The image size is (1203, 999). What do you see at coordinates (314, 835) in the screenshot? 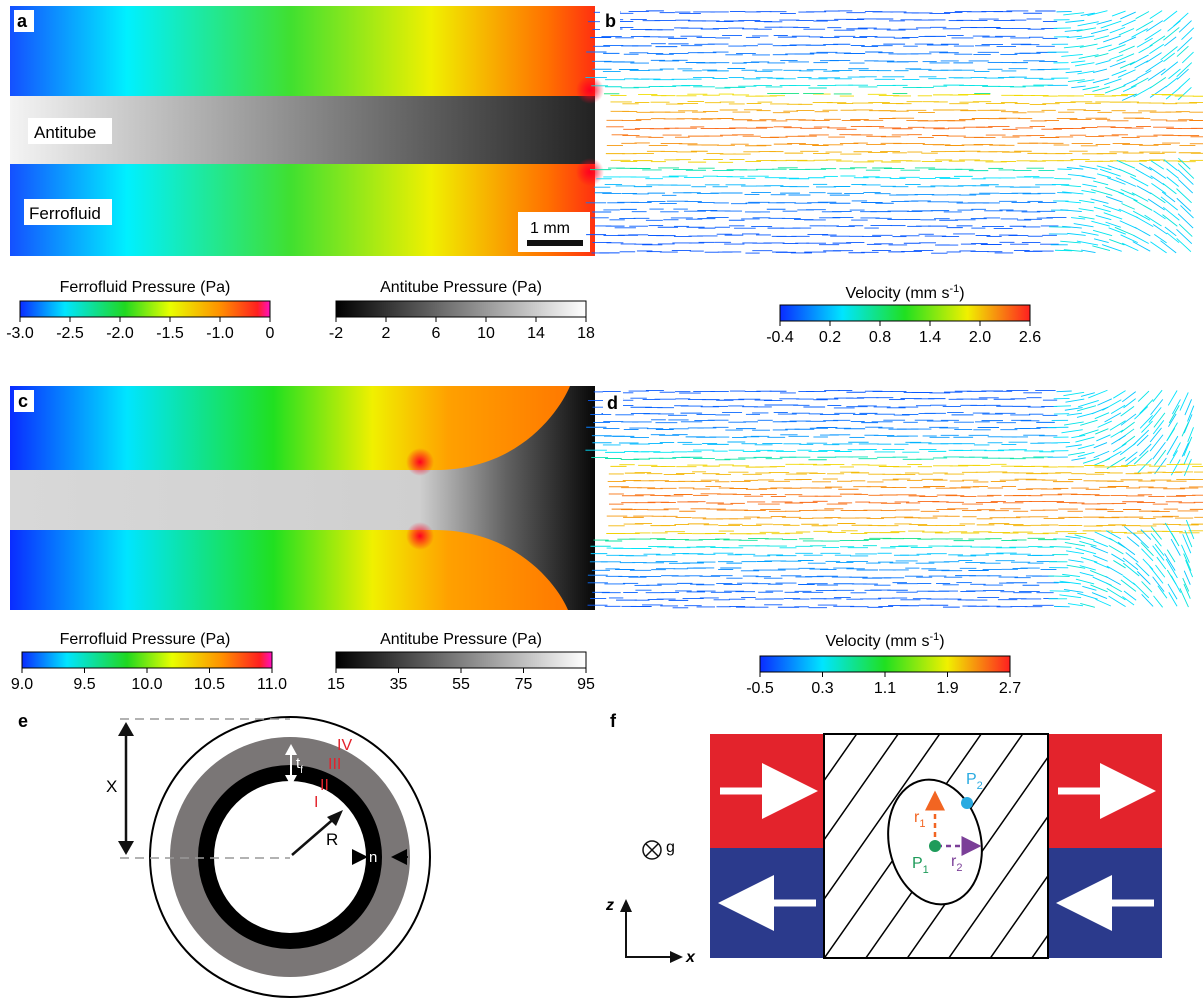
I see `r-arrow` at bounding box center [314, 835].